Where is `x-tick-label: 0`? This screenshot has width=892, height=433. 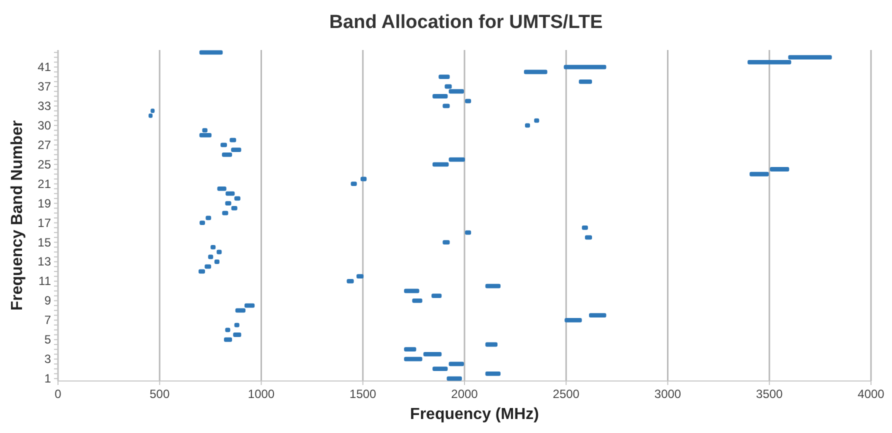
x-tick-label: 0 is located at coordinates (58, 394).